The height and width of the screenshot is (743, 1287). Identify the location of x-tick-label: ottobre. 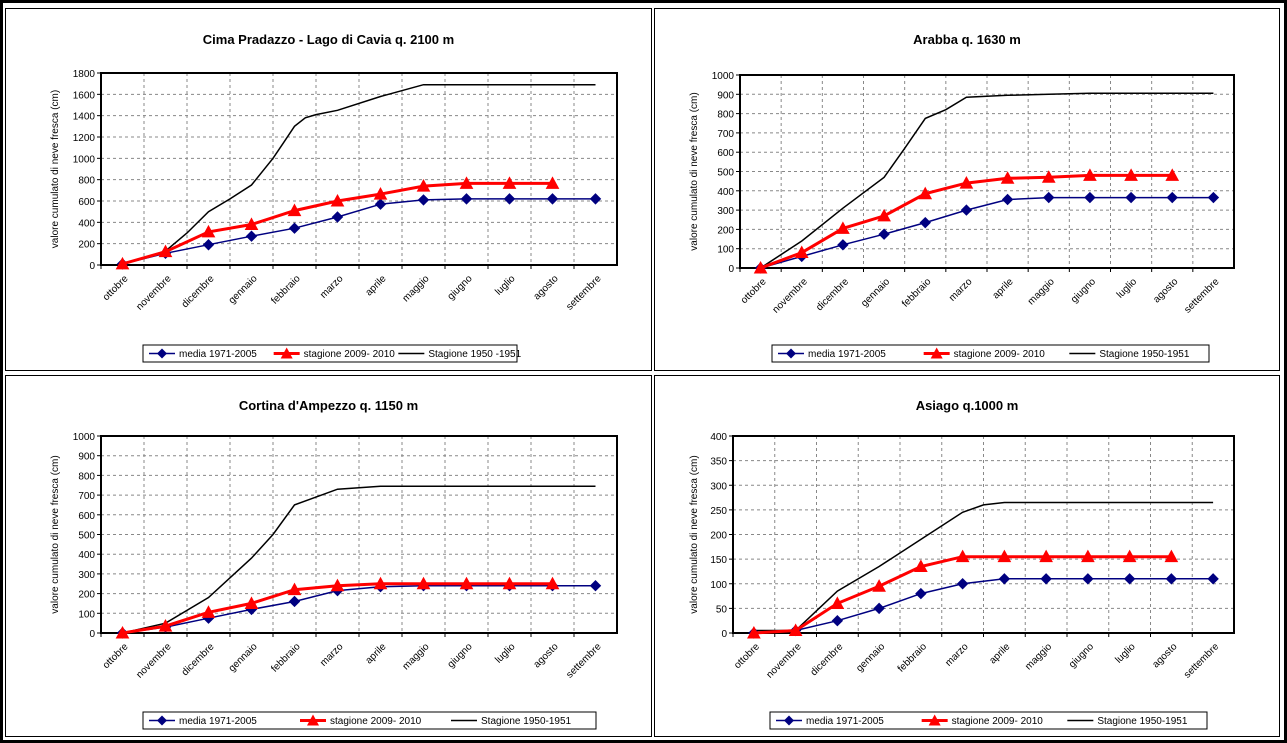
(116, 288).